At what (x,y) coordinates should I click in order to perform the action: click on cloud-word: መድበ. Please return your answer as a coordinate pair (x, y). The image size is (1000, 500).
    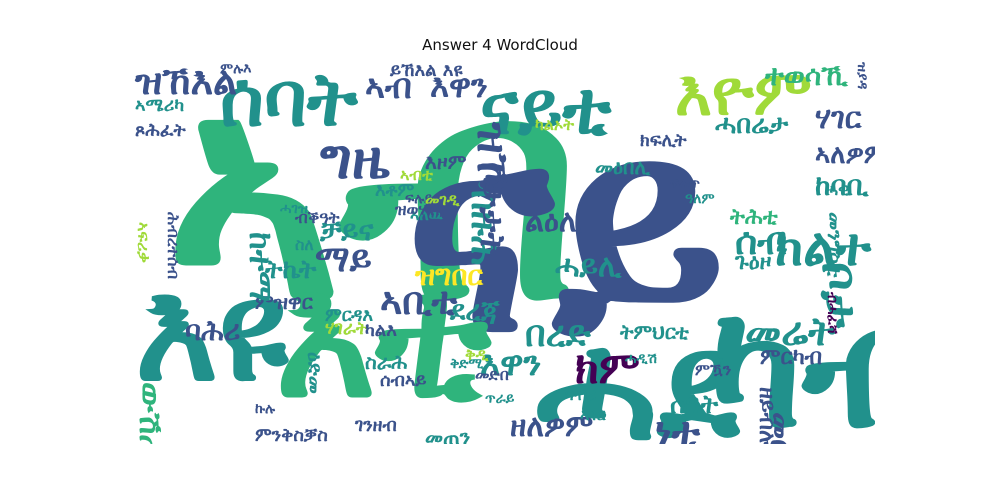
    Looking at the image, I should click on (492, 374).